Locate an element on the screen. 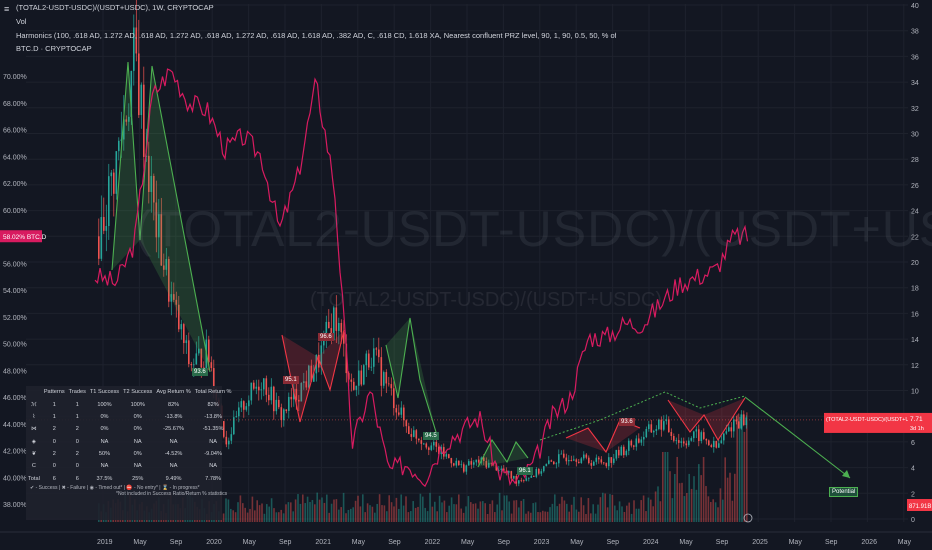 This screenshot has height=550, width=932. volume-badge is located at coordinates (919, 505).